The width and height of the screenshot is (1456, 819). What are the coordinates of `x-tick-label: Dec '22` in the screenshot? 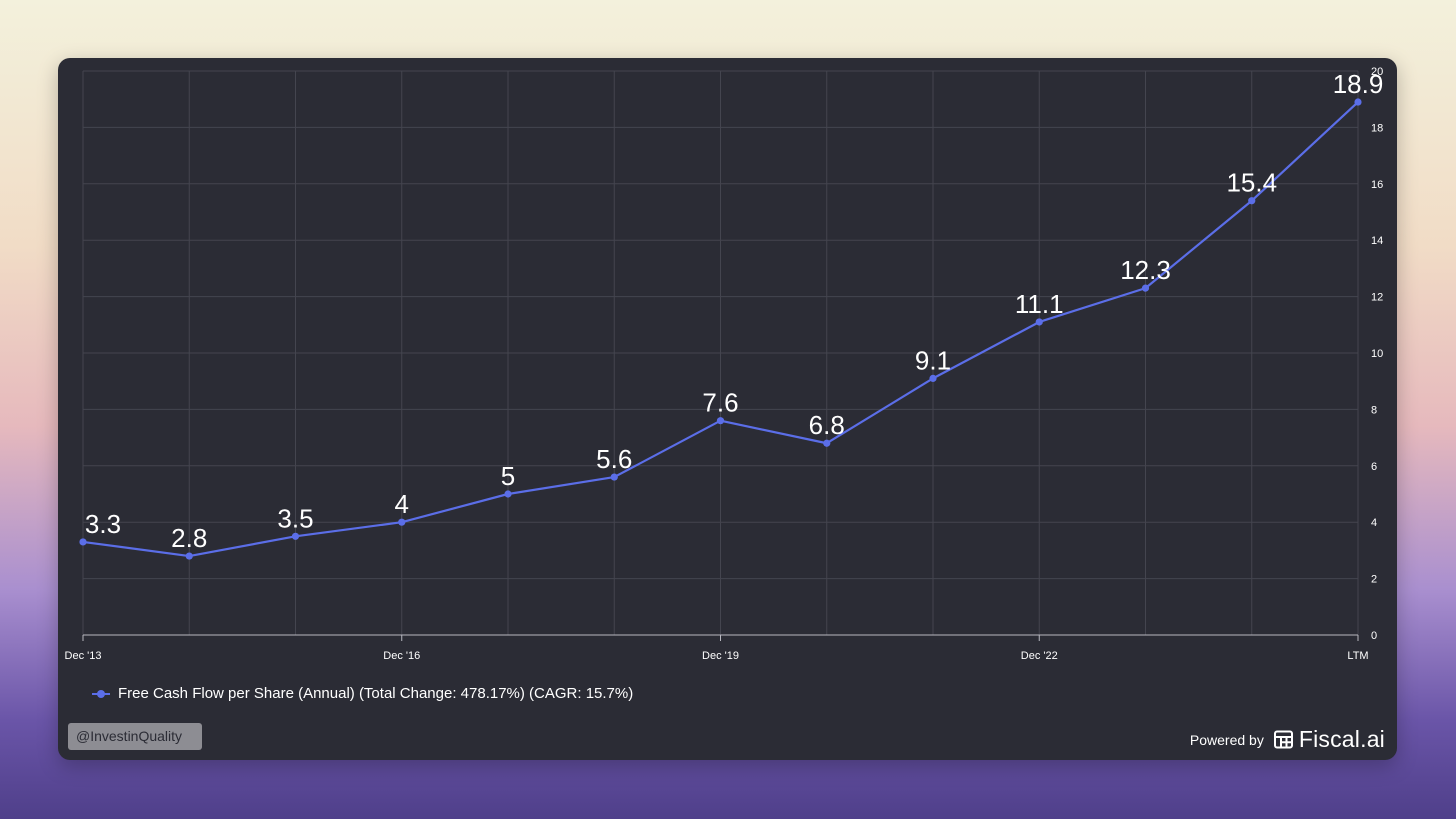 It's located at (1039, 656).